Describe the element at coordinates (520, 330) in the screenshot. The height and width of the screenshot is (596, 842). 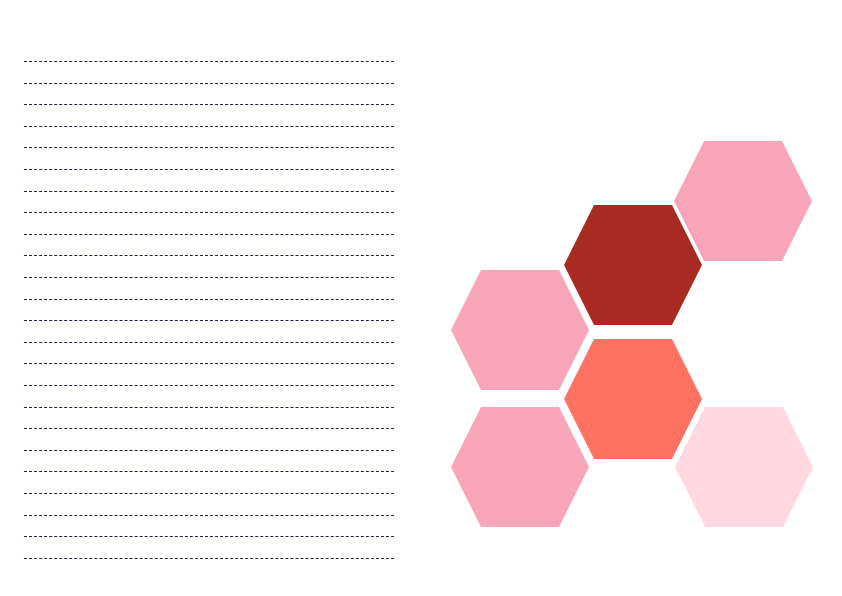
I see `hexagon-middle-left` at that location.